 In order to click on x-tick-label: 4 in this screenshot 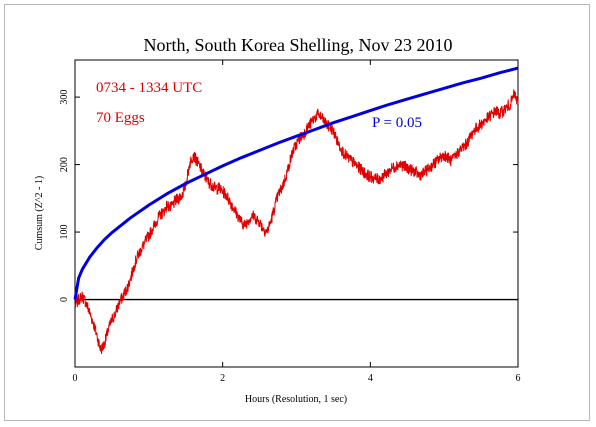, I will do `click(370, 378)`.